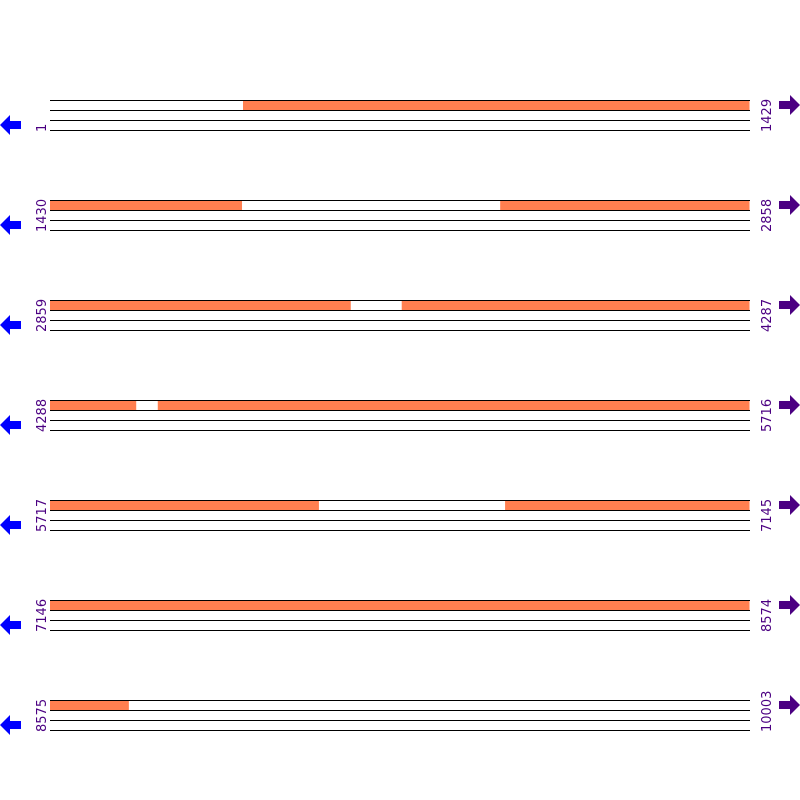  What do you see at coordinates (400, 215) in the screenshot?
I see `sequence-row: 1430 2858` at bounding box center [400, 215].